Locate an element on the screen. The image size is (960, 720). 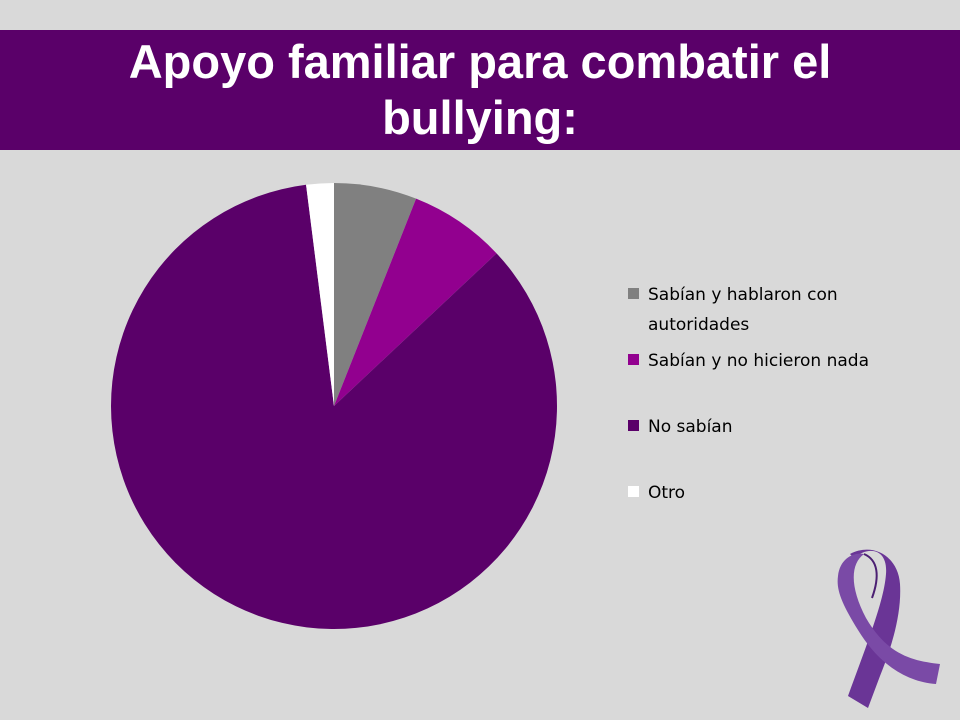
legend-item: Otro is located at coordinates (773, 493).